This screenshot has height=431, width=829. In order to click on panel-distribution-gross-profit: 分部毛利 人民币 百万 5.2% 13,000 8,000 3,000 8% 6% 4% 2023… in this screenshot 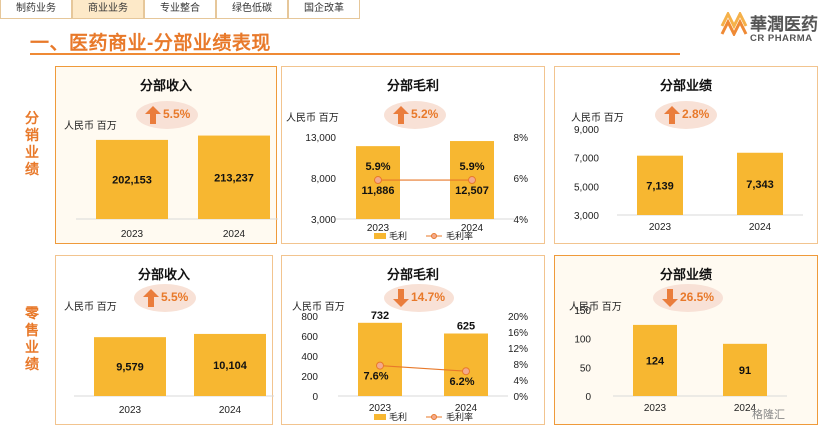, I will do `click(413, 155)`.